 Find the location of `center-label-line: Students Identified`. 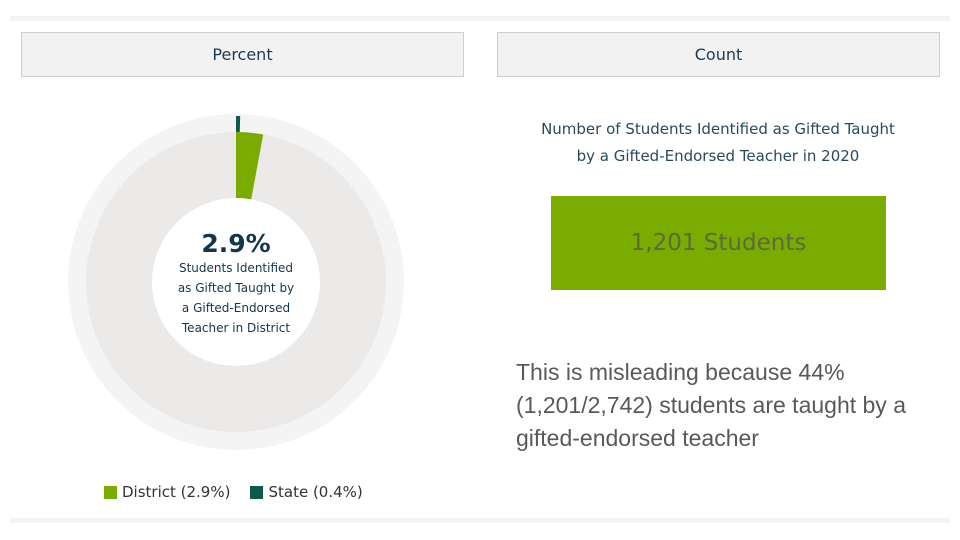

center-label-line: Students Identified is located at coordinates (236, 268).